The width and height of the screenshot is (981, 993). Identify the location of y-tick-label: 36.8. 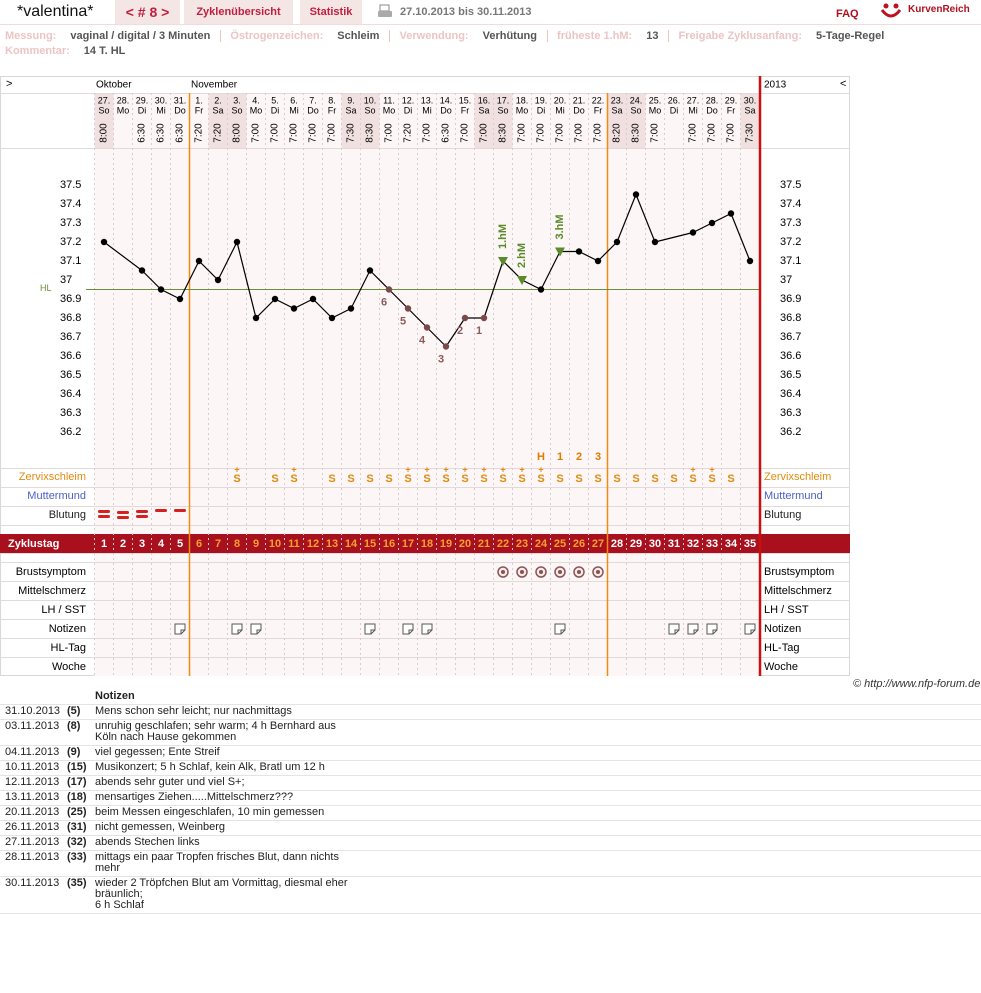
(70, 318).